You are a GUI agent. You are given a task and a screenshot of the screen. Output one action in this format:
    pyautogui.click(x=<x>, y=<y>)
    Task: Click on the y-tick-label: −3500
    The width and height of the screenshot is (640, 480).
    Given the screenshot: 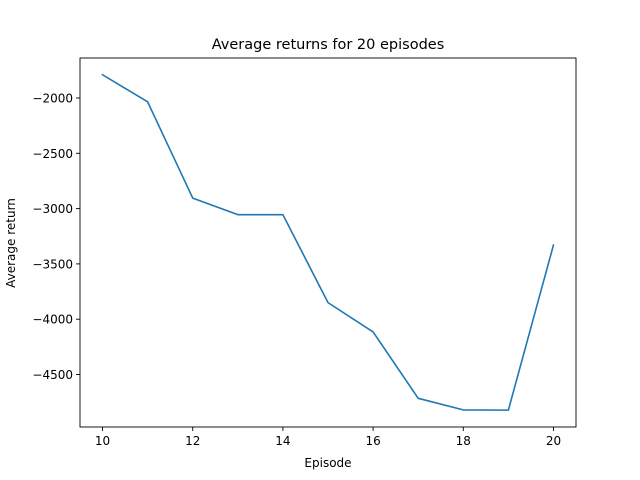 What is the action you would take?
    pyautogui.click(x=52, y=264)
    